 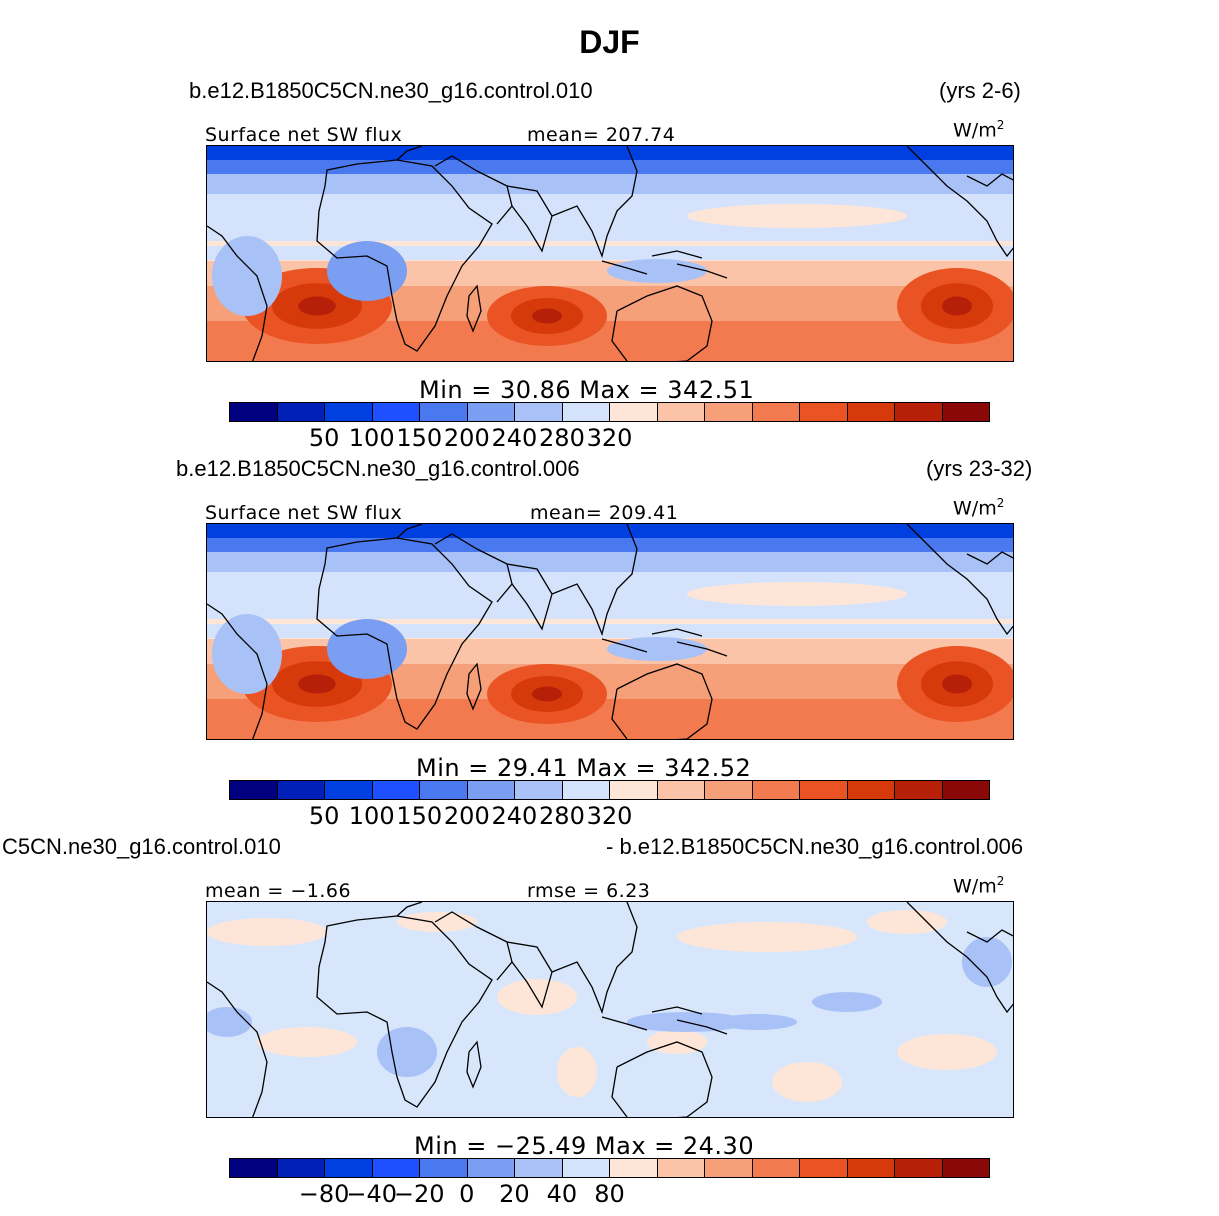 I want to click on minmax-label: Min = 30.86 Max = 342.51, so click(x=587, y=390).